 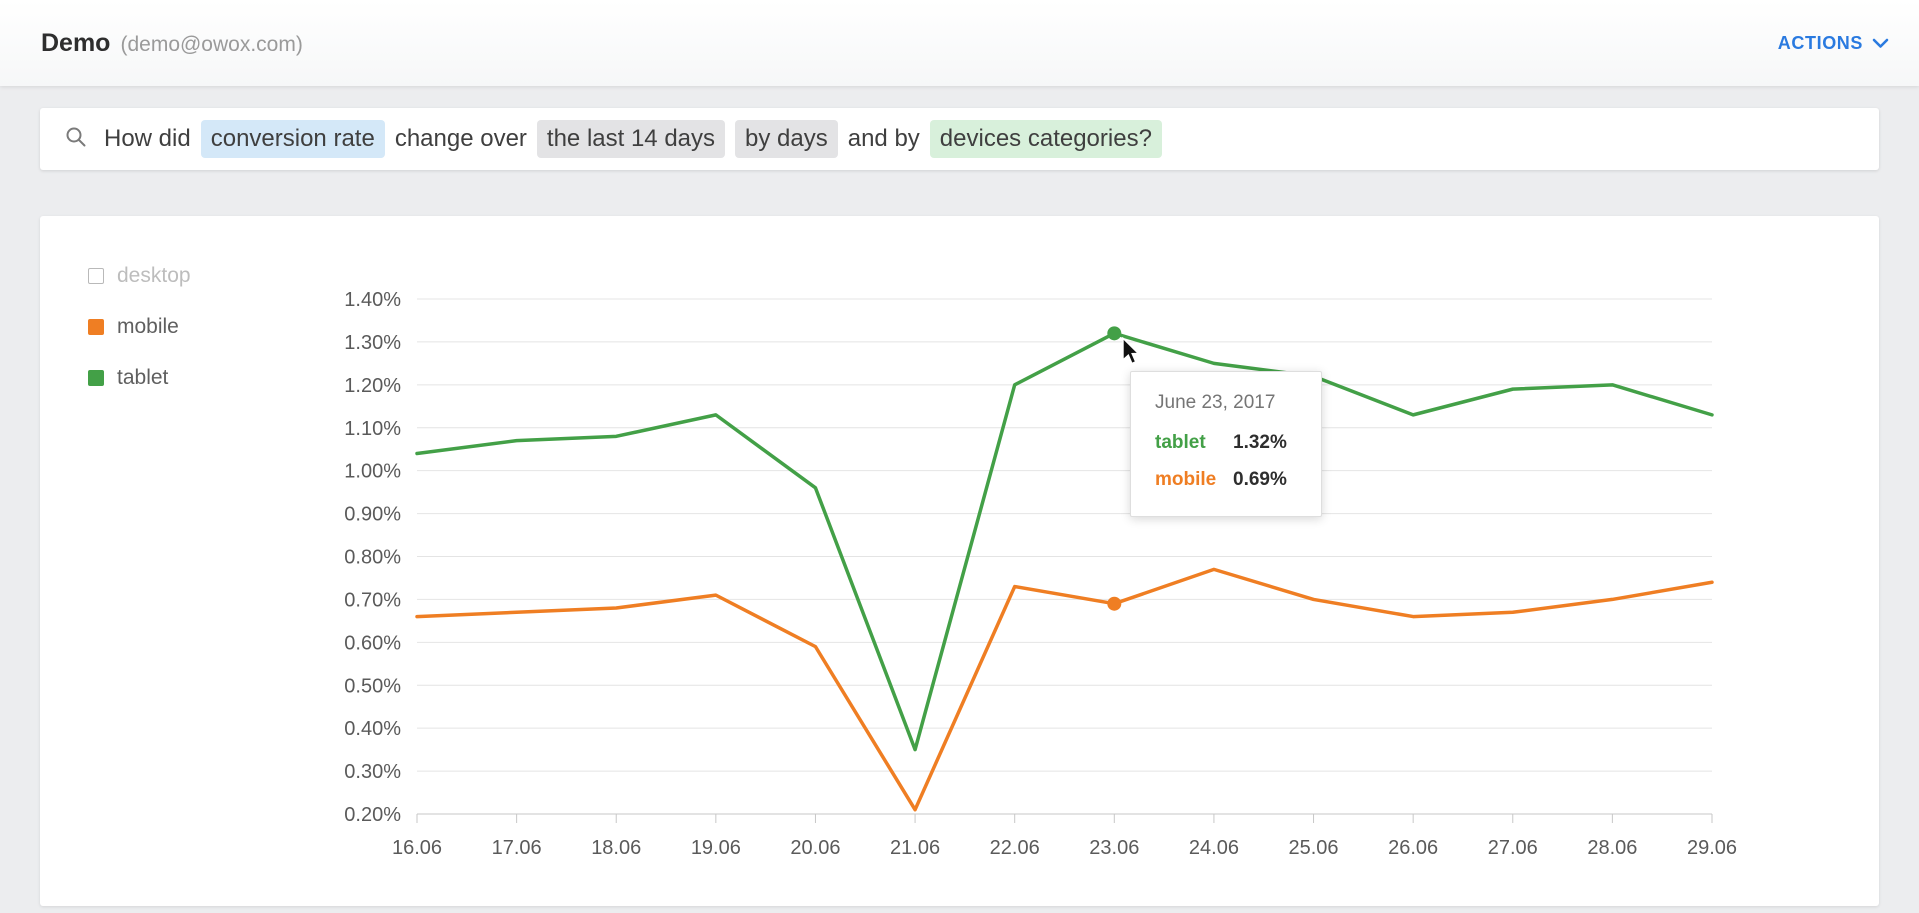 What do you see at coordinates (1180, 442) in the screenshot?
I see `tooltip-series-name: tablet` at bounding box center [1180, 442].